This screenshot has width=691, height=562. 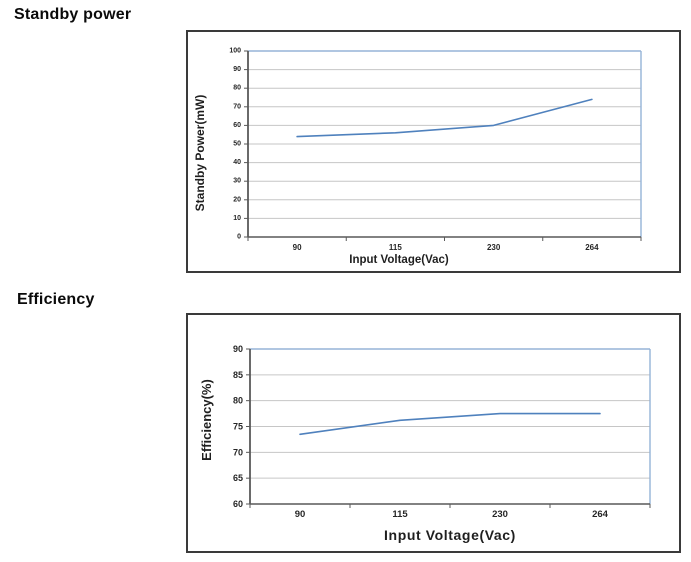 What do you see at coordinates (237, 144) in the screenshot?
I see `y-axis-tick-label: 50` at bounding box center [237, 144].